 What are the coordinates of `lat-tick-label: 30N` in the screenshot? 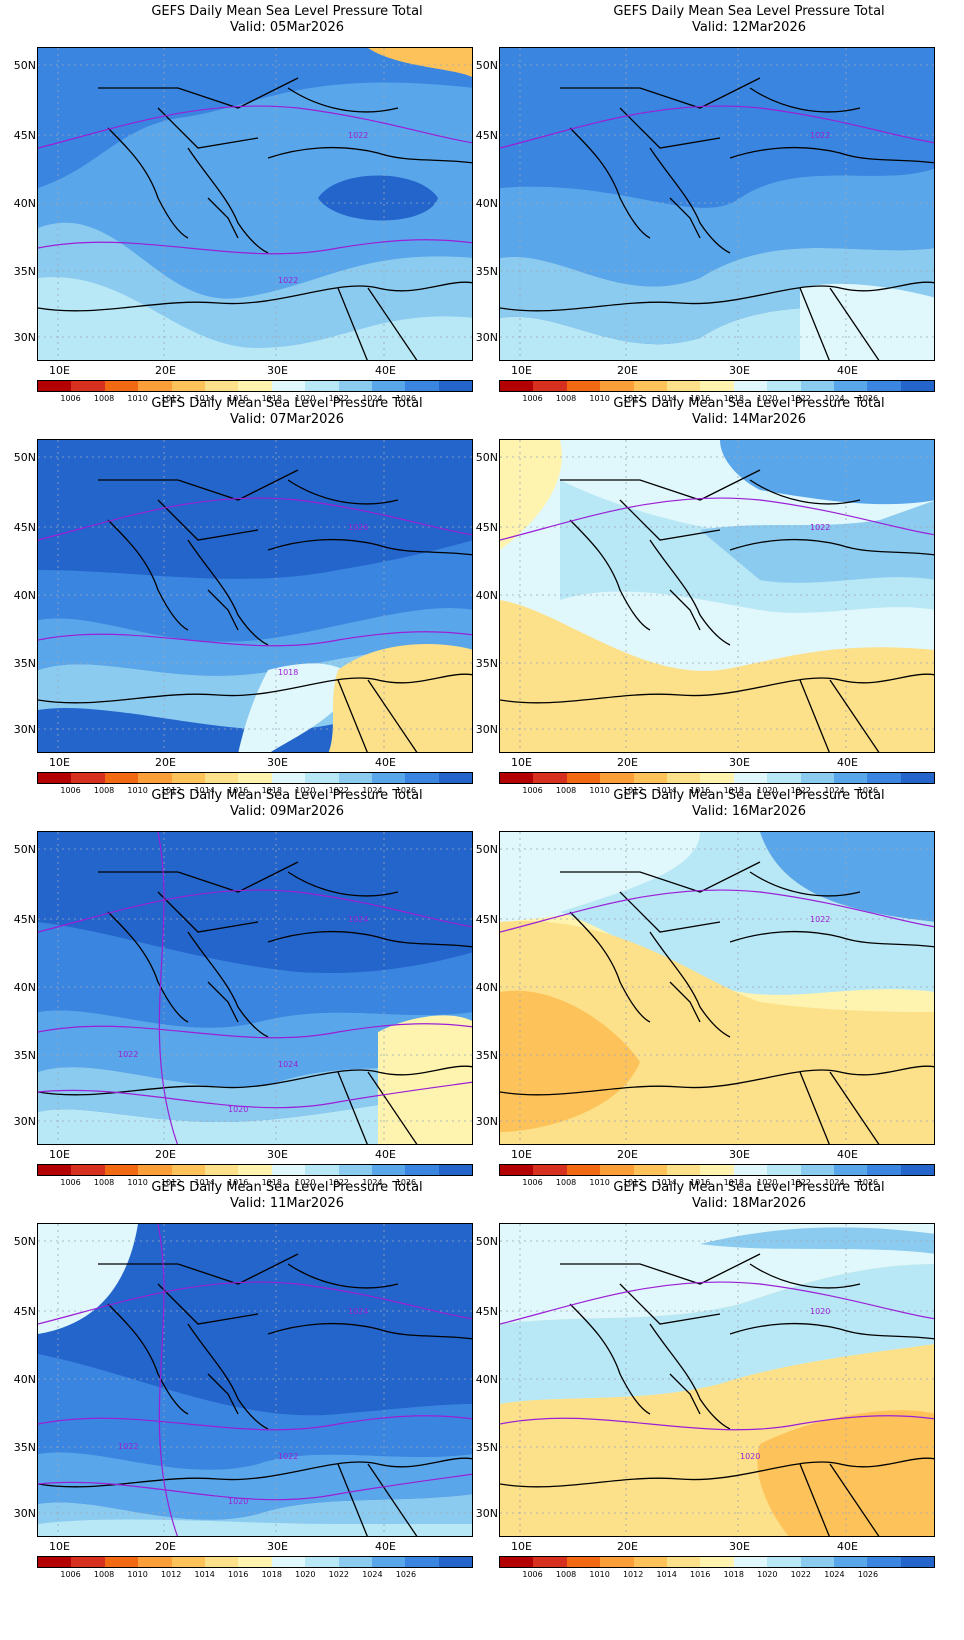 It's located at (24, 1121).